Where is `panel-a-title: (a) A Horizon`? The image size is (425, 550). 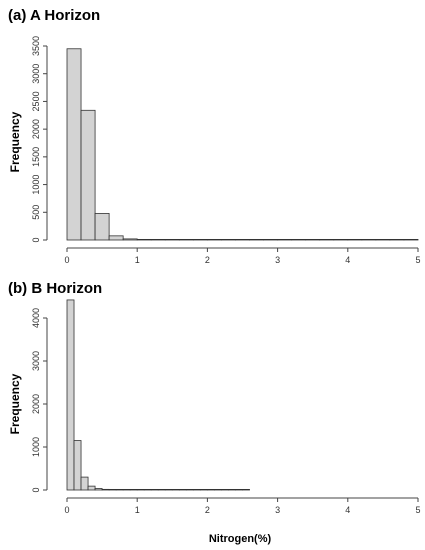 panel-a-title: (a) A Horizon is located at coordinates (54, 15).